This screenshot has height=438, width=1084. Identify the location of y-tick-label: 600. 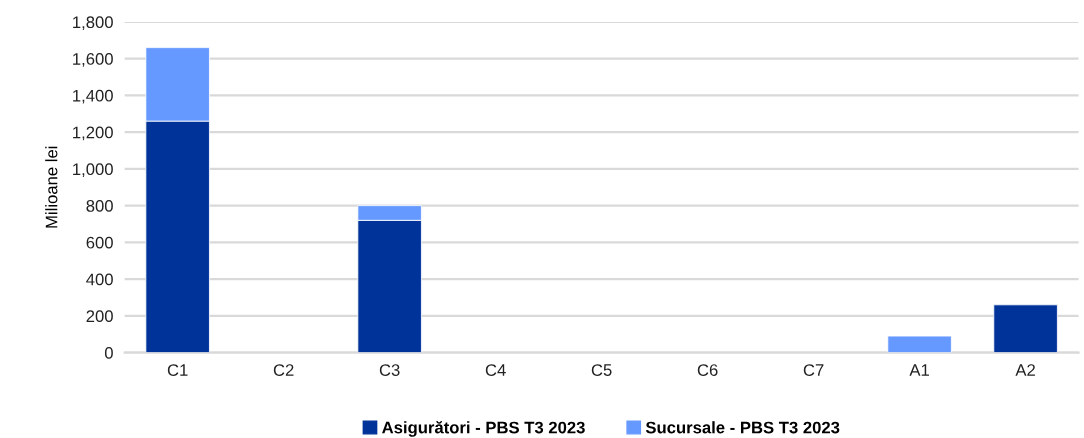
(99, 242).